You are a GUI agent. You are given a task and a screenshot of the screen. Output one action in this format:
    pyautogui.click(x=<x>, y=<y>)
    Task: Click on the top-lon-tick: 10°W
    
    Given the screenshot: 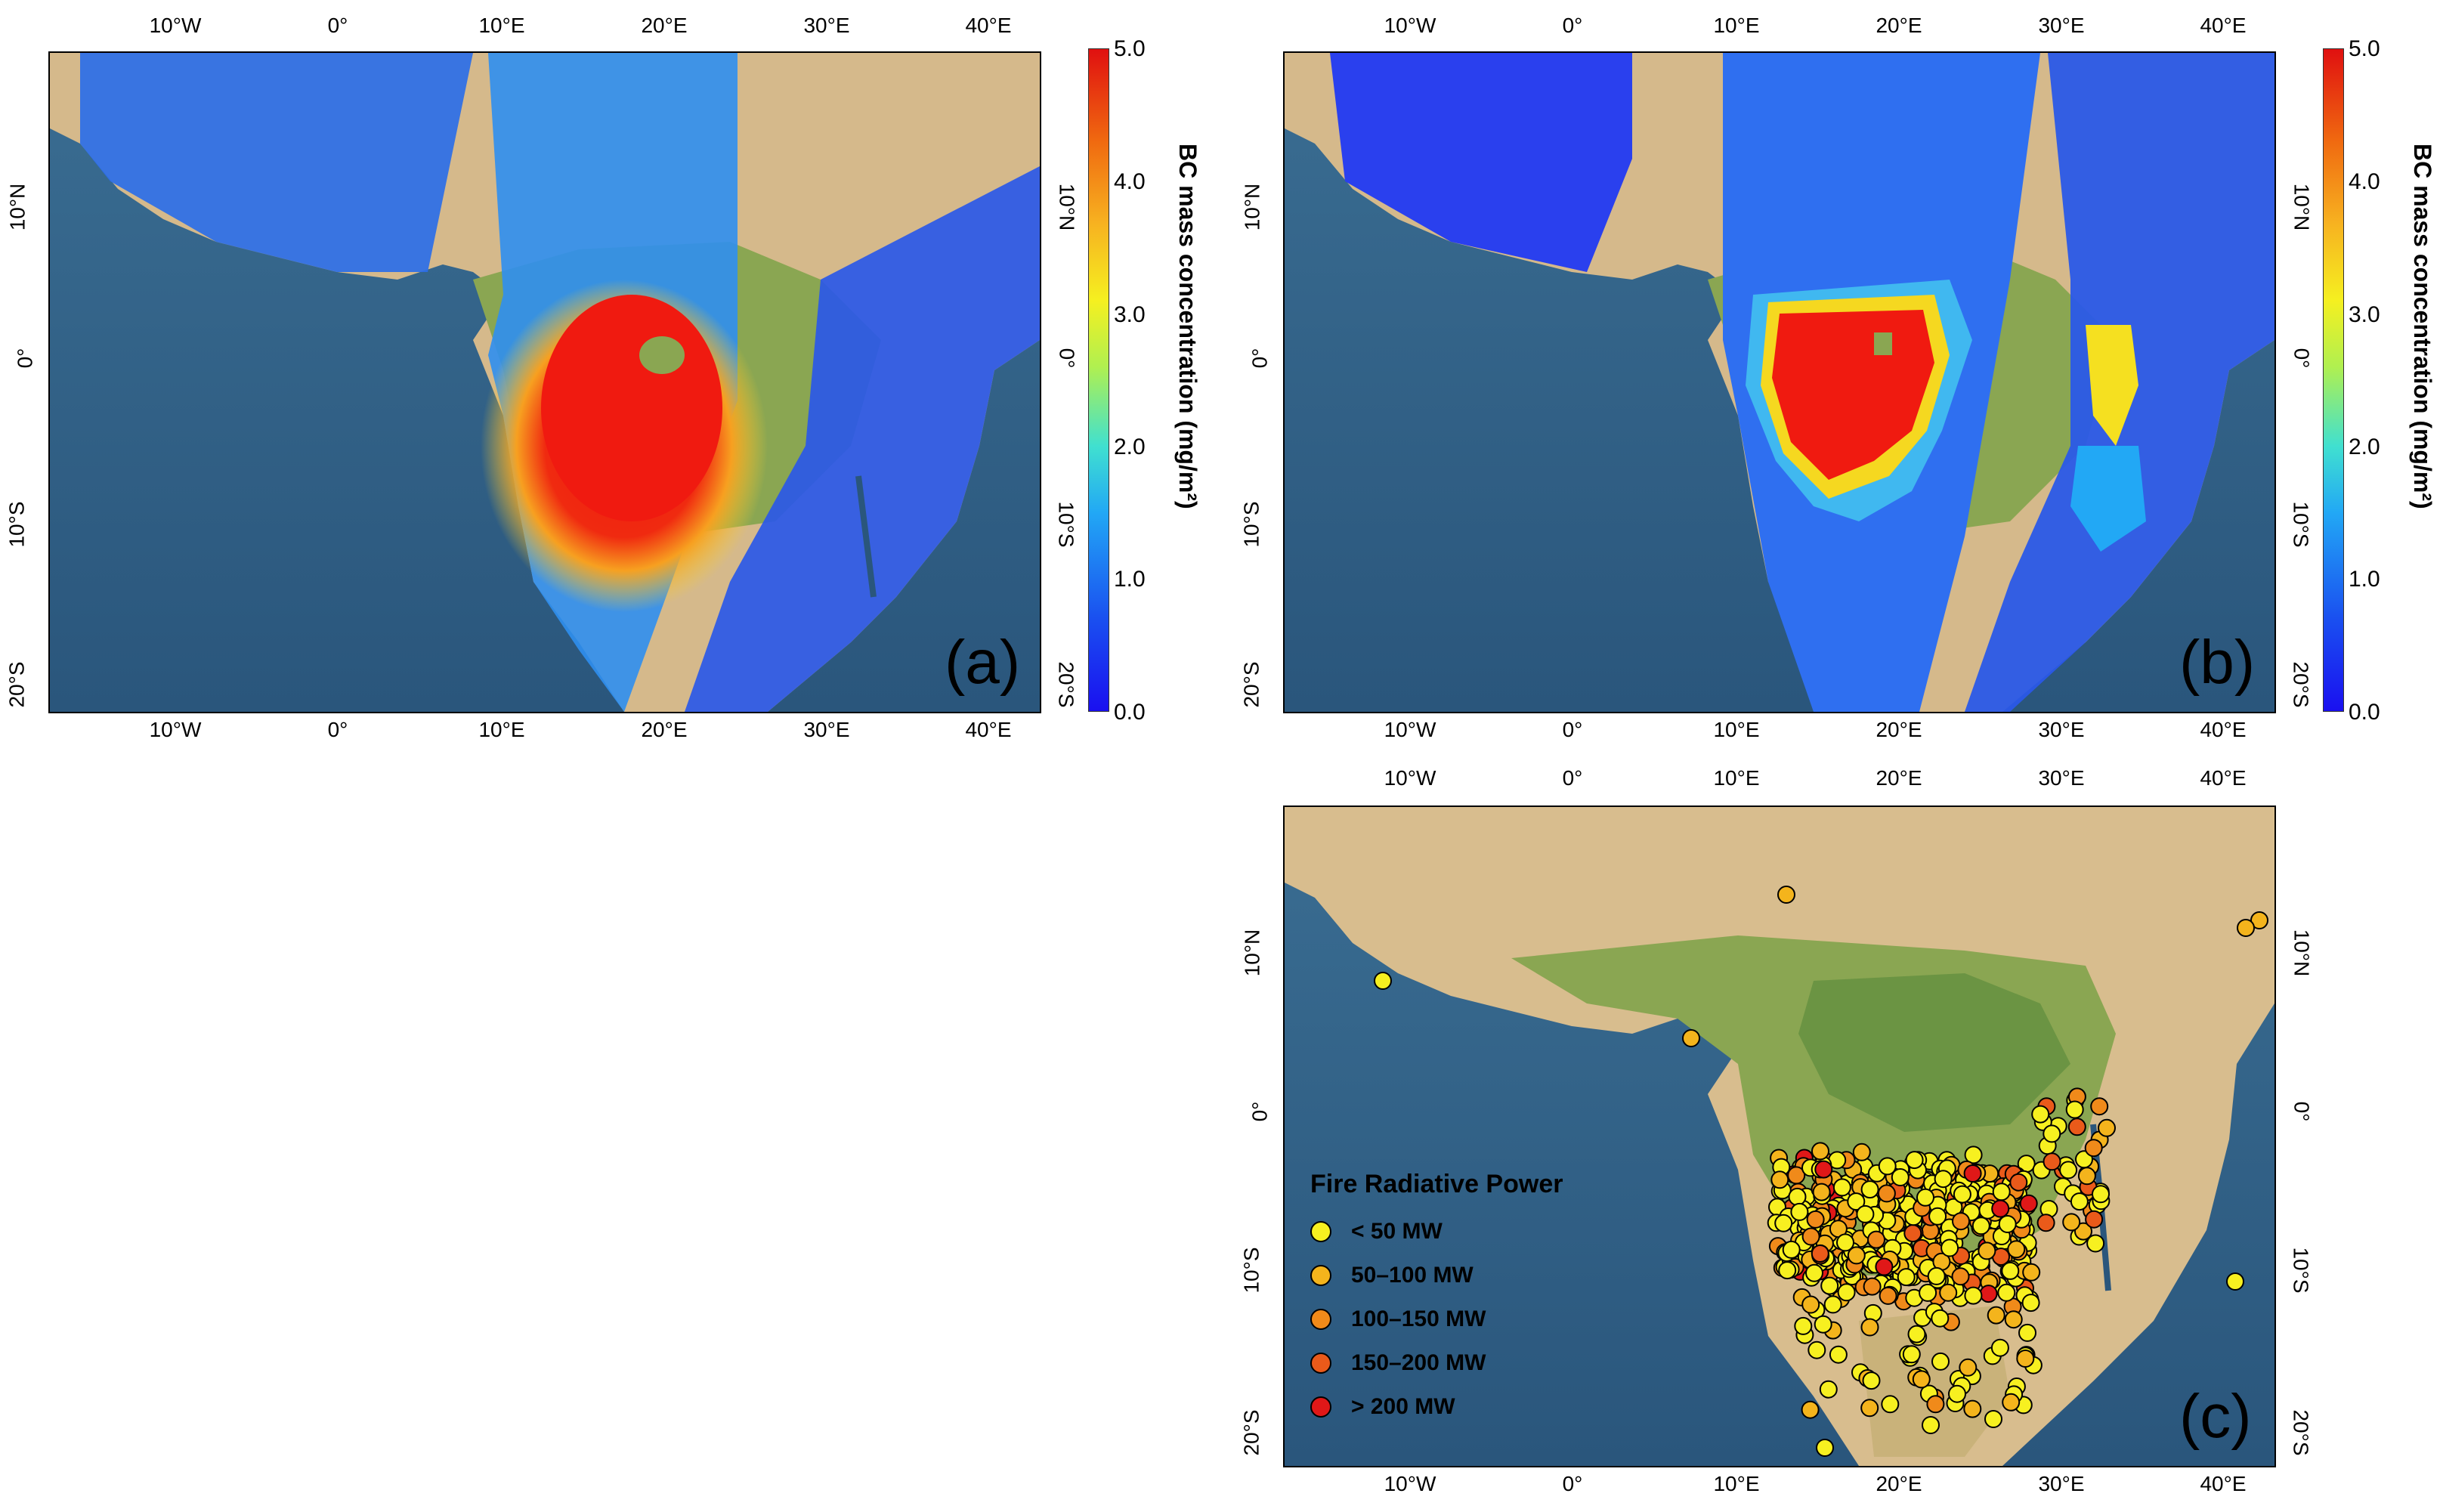 What is the action you would take?
    pyautogui.click(x=175, y=25)
    